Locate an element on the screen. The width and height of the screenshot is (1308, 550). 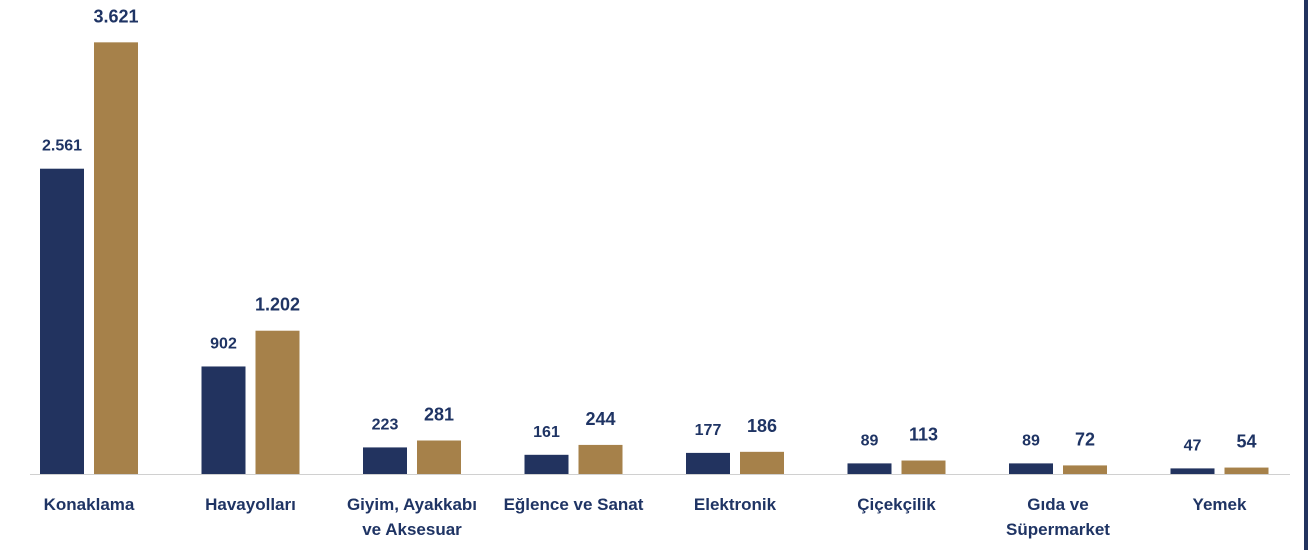
x-tick-label: Çiçekçilik is located at coordinates (896, 504).